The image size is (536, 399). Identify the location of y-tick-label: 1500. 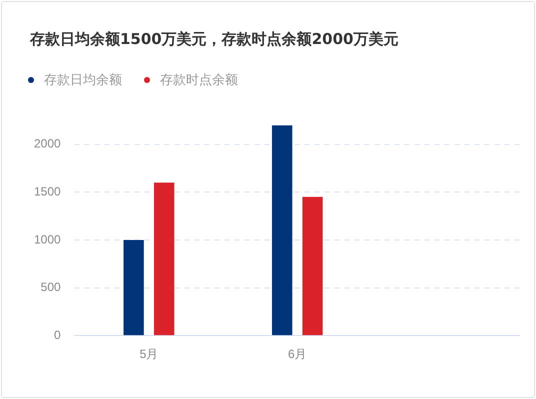
(48, 191).